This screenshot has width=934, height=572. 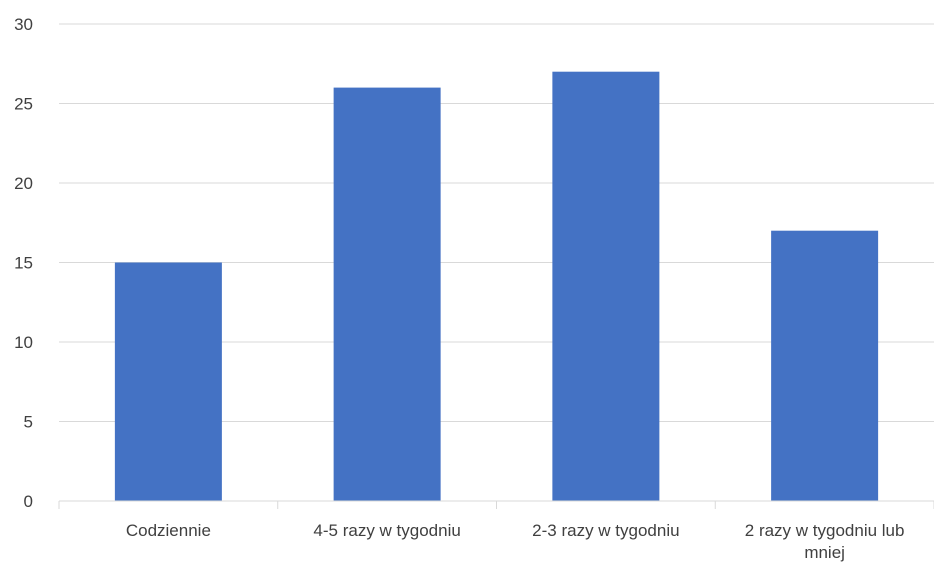 I want to click on x-category-label-line: 2 razy w tygodniu lub, so click(x=825, y=530).